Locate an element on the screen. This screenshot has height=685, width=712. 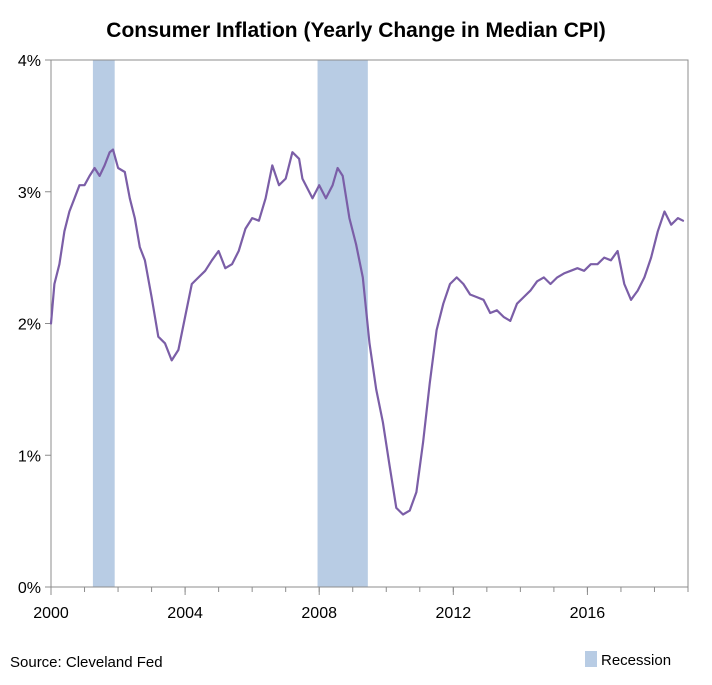
legend-label-recession: Recession is located at coordinates (636, 660).